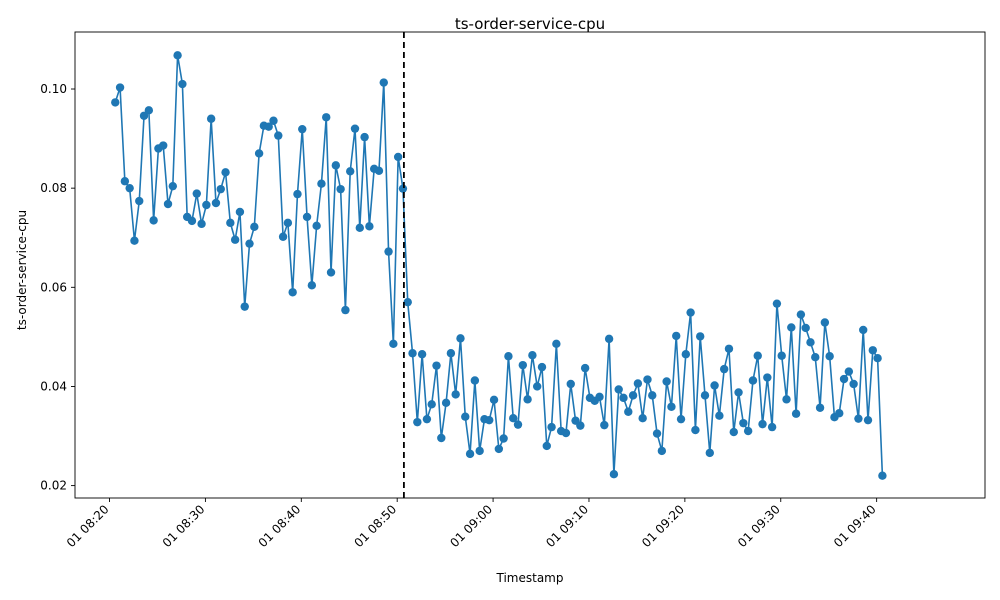 The width and height of the screenshot is (1000, 600). Describe the element at coordinates (53, 386) in the screenshot. I see `y-tick-label: 0.04` at that location.